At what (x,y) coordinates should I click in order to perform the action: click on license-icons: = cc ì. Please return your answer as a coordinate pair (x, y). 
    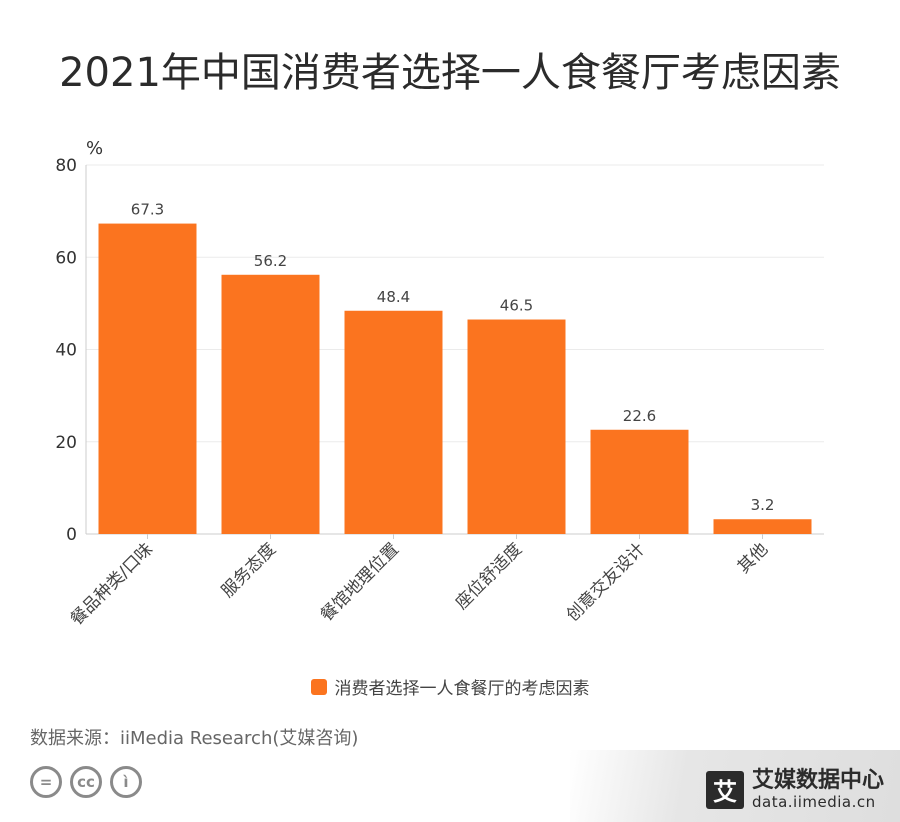
    Looking at the image, I should click on (86, 782).